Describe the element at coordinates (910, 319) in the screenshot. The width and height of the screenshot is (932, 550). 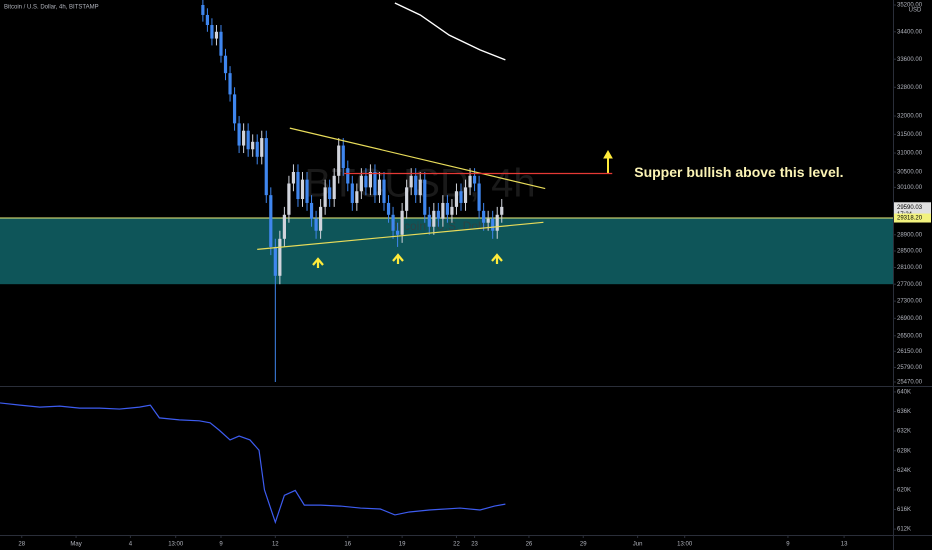
I see `y-tick-label: 26900.00` at that location.